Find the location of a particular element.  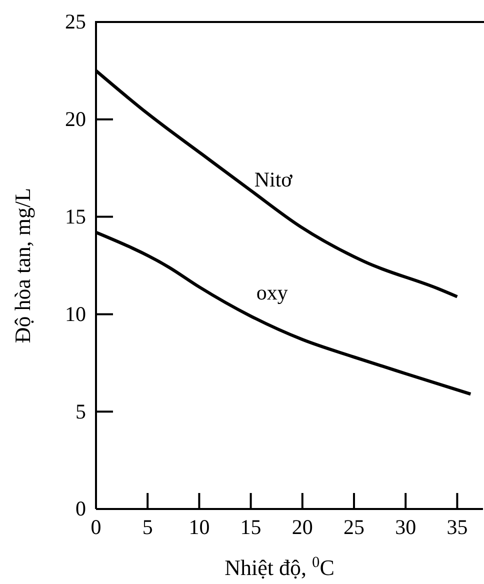

y-tick-label: 25 is located at coordinates (75, 22).